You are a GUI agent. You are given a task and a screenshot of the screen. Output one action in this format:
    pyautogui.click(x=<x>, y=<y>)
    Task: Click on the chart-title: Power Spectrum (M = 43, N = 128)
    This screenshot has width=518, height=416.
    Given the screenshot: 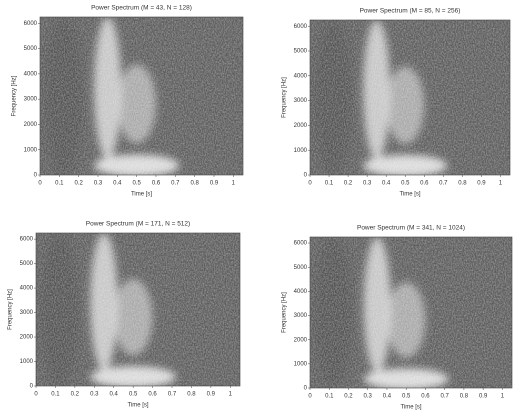 What is the action you would take?
    pyautogui.click(x=141, y=8)
    